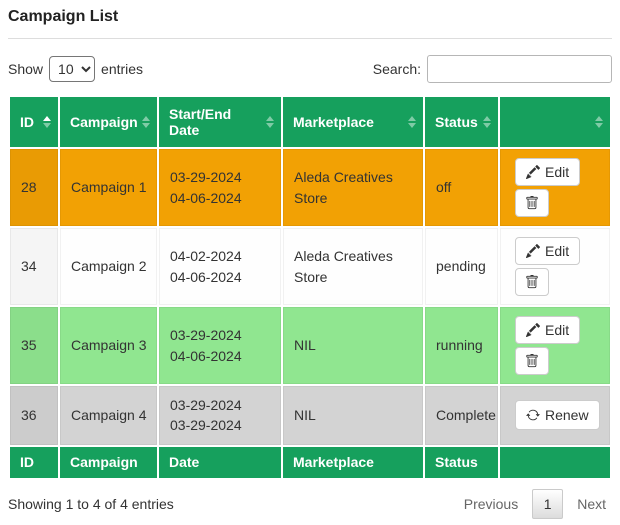 Image resolution: width=620 pixels, height=525 pixels. What do you see at coordinates (310, 69) in the screenshot?
I see `table-controls: Show 10 entries Search:` at bounding box center [310, 69].